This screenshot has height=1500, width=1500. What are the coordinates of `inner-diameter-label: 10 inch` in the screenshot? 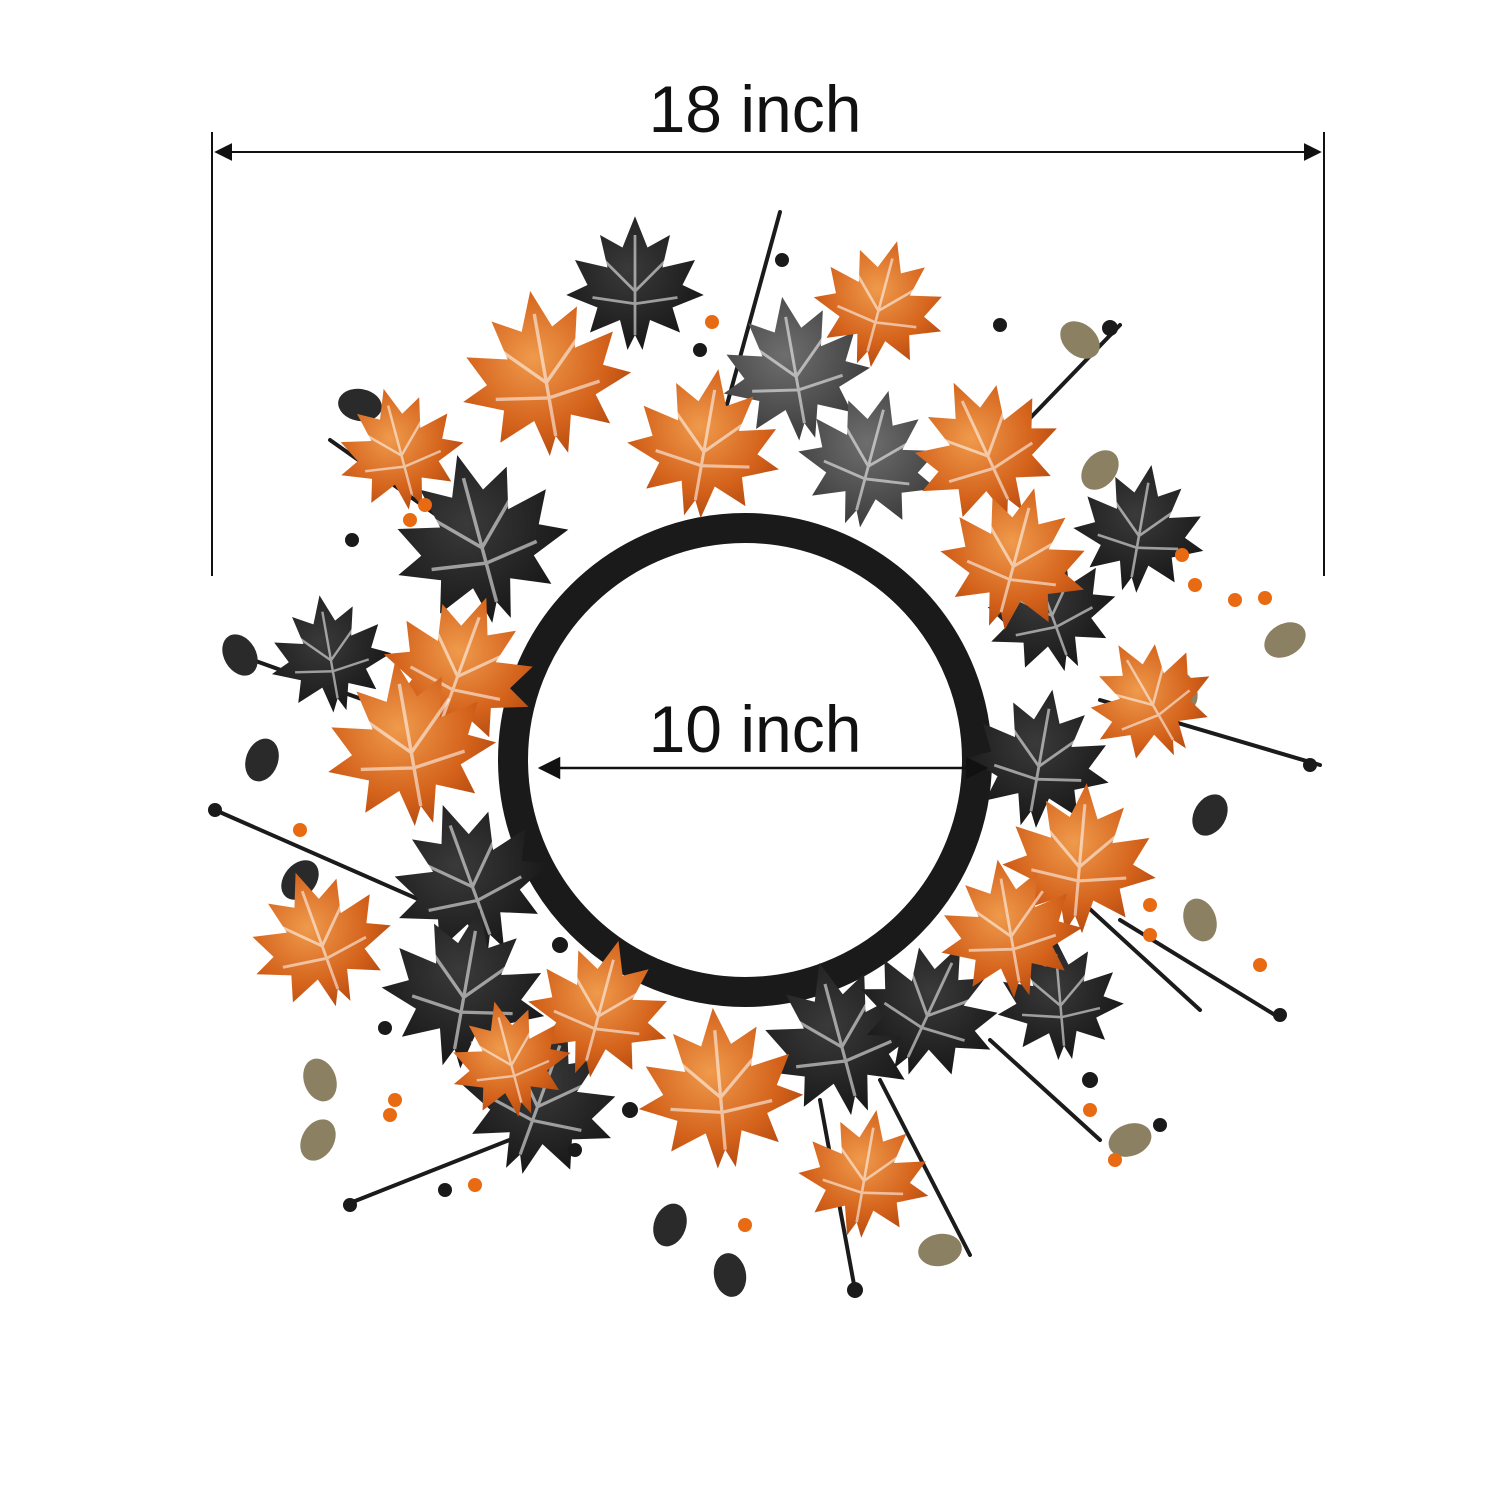 It's located at (755, 729).